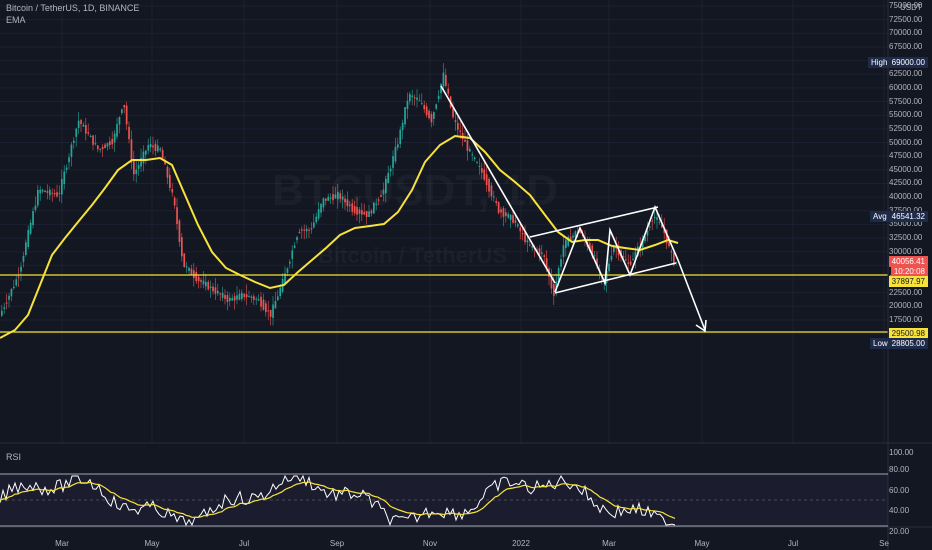 The height and width of the screenshot is (550, 932). I want to click on indicator-legend: EMA, so click(16, 20).